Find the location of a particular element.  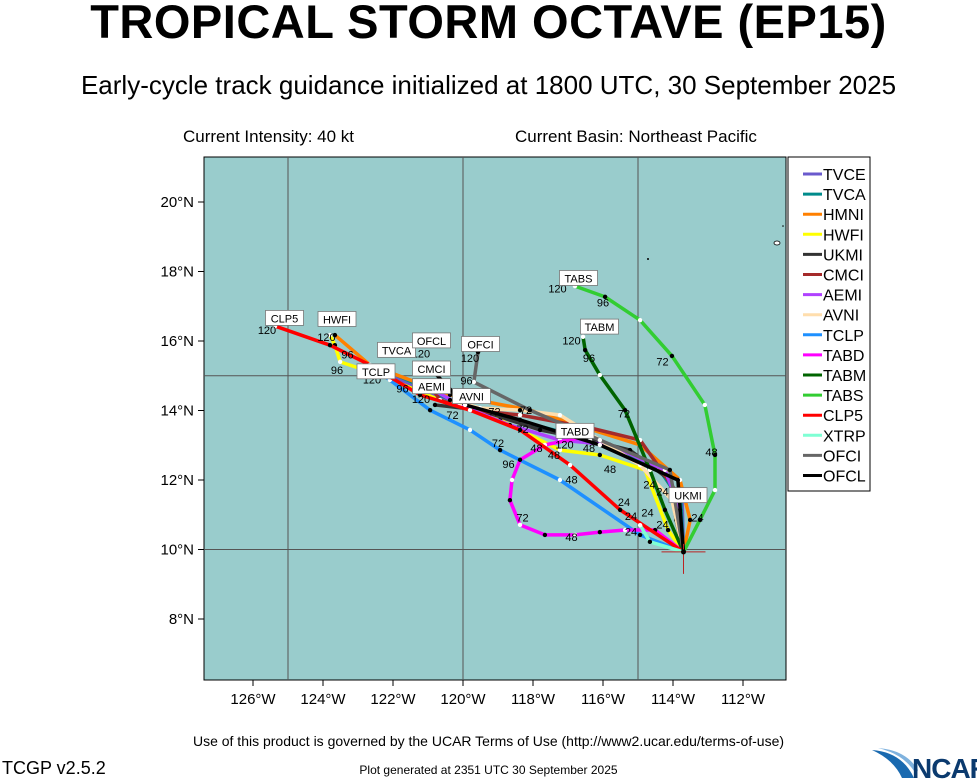

y-tick-label: 12°N is located at coordinates (177, 480).